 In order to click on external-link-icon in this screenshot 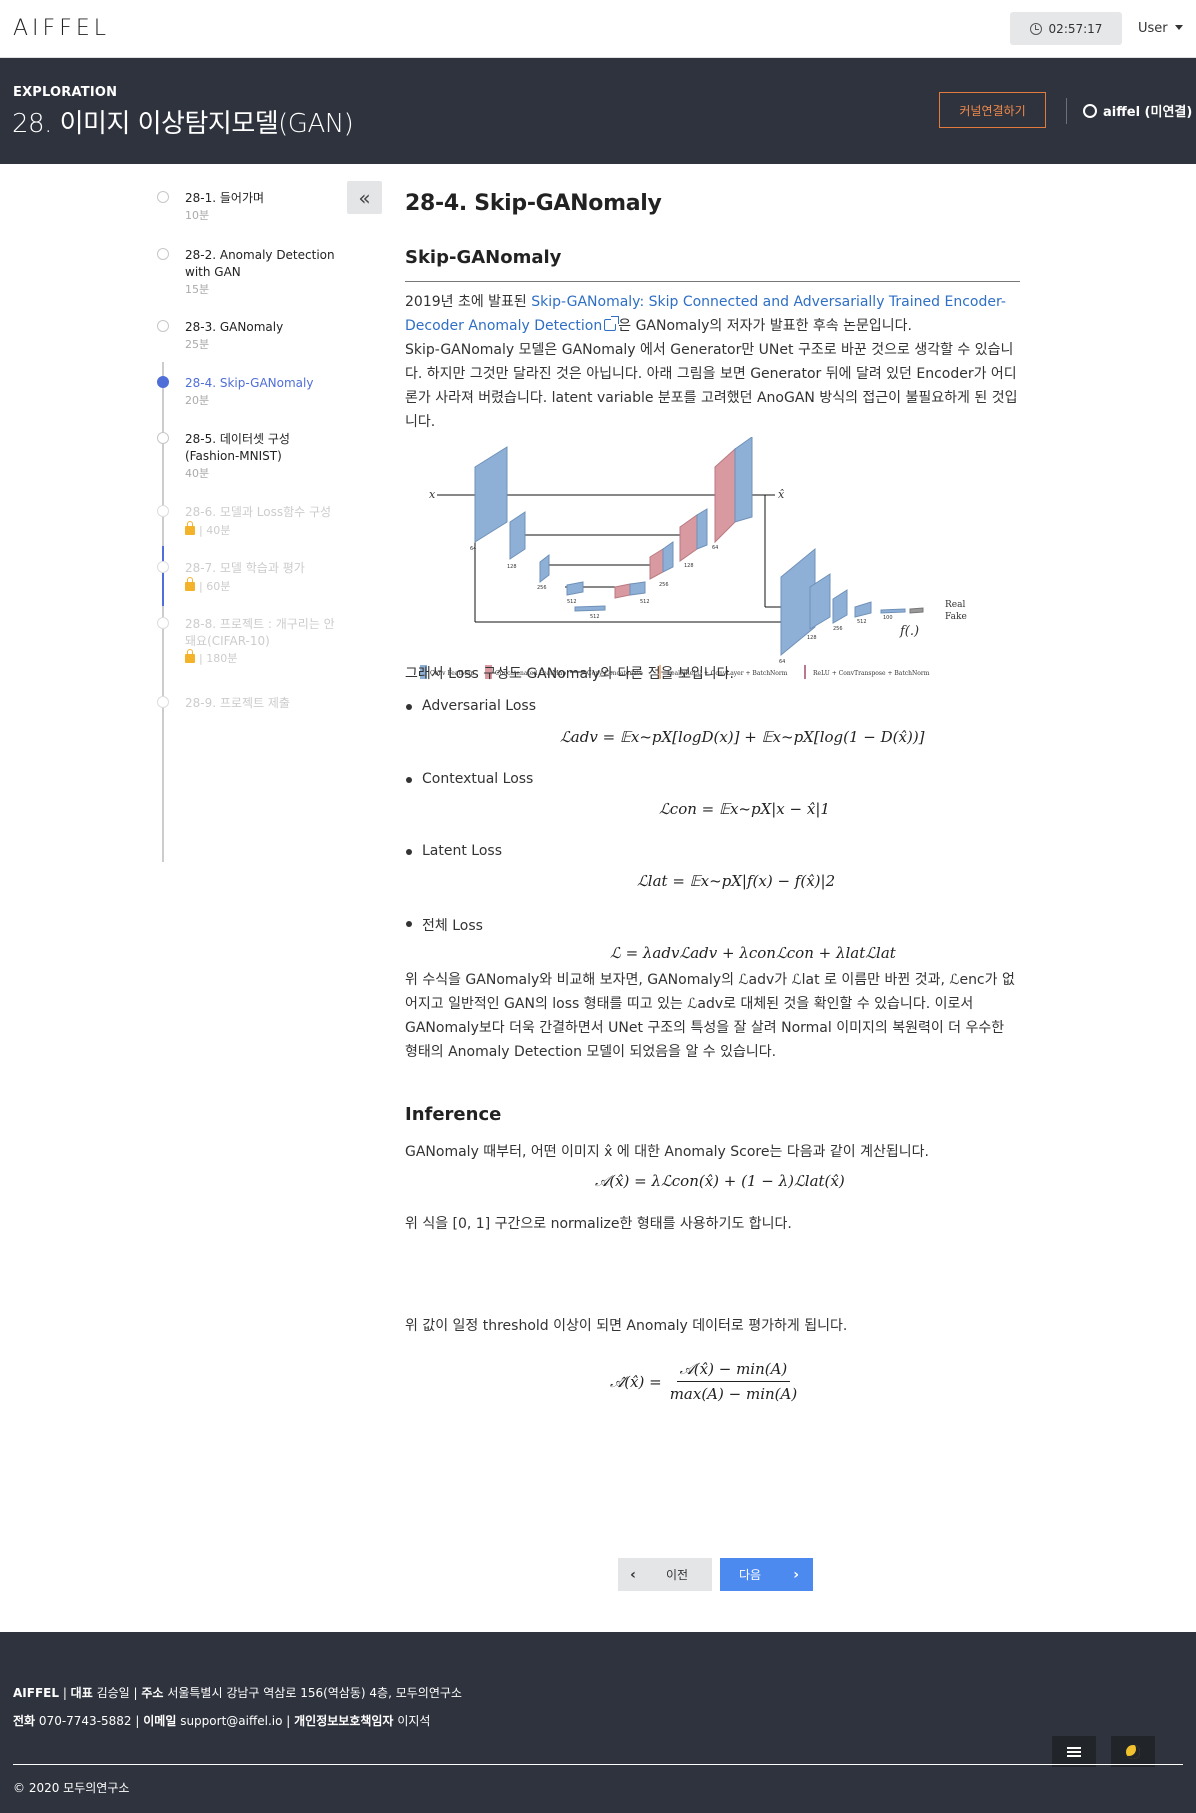, I will do `click(612, 323)`.